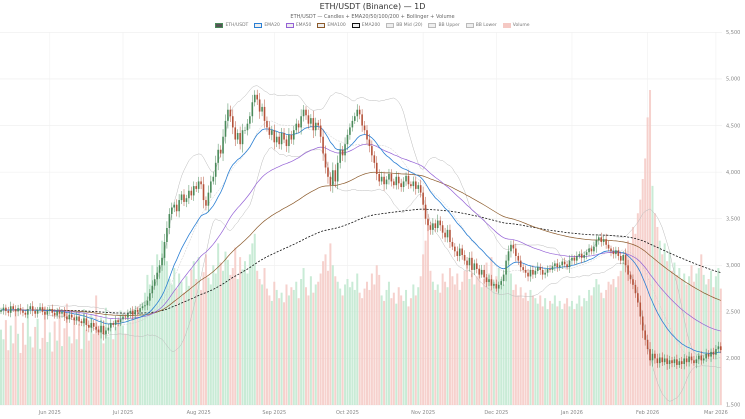 The width and height of the screenshot is (745, 419). Describe the element at coordinates (267, 25) in the screenshot. I see `legend-item: EMA20` at that location.